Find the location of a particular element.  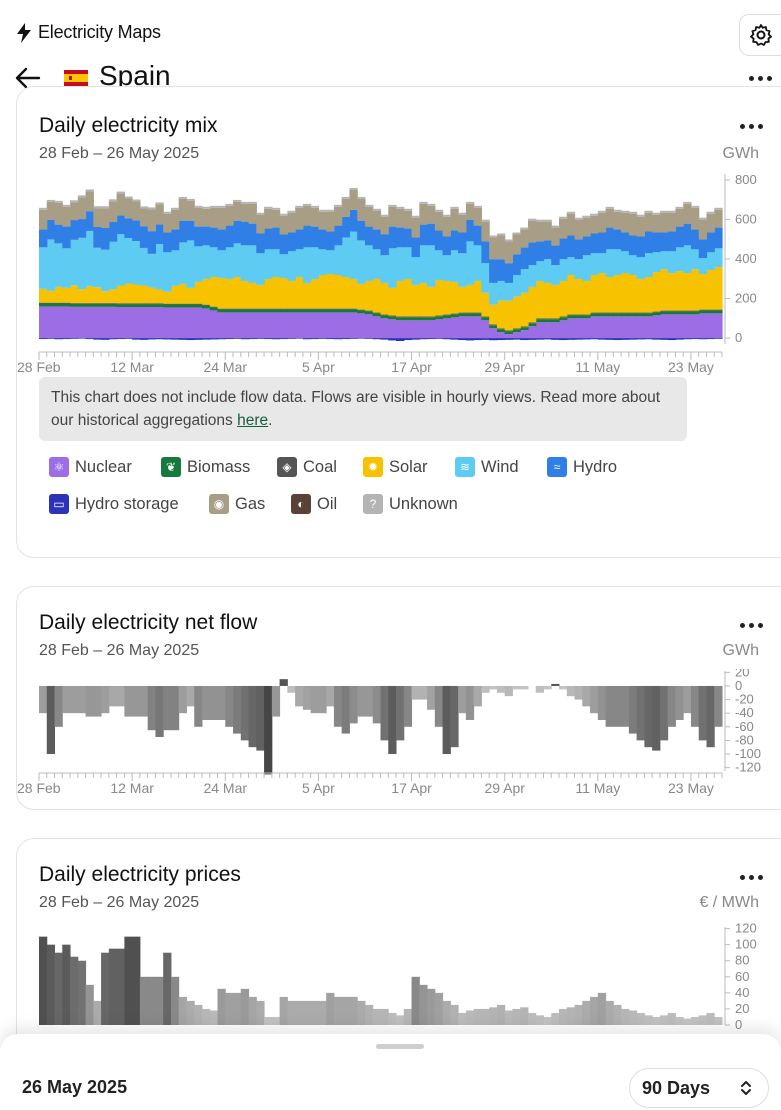

time-range-select: 90 Days is located at coordinates (699, 1088).